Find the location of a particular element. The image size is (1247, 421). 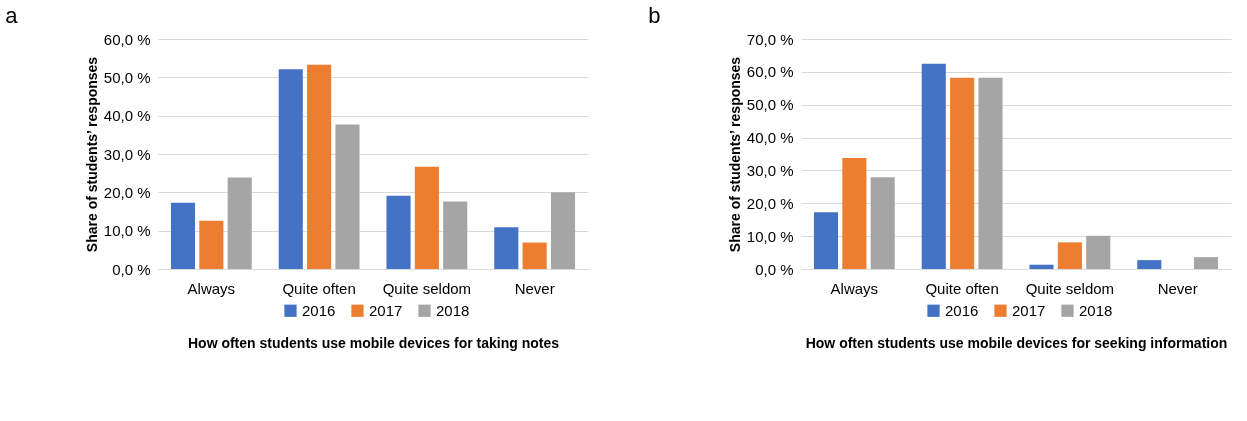

x-axis-title: How often students use mobile devices for seeking information is located at coordinates (1016, 342).